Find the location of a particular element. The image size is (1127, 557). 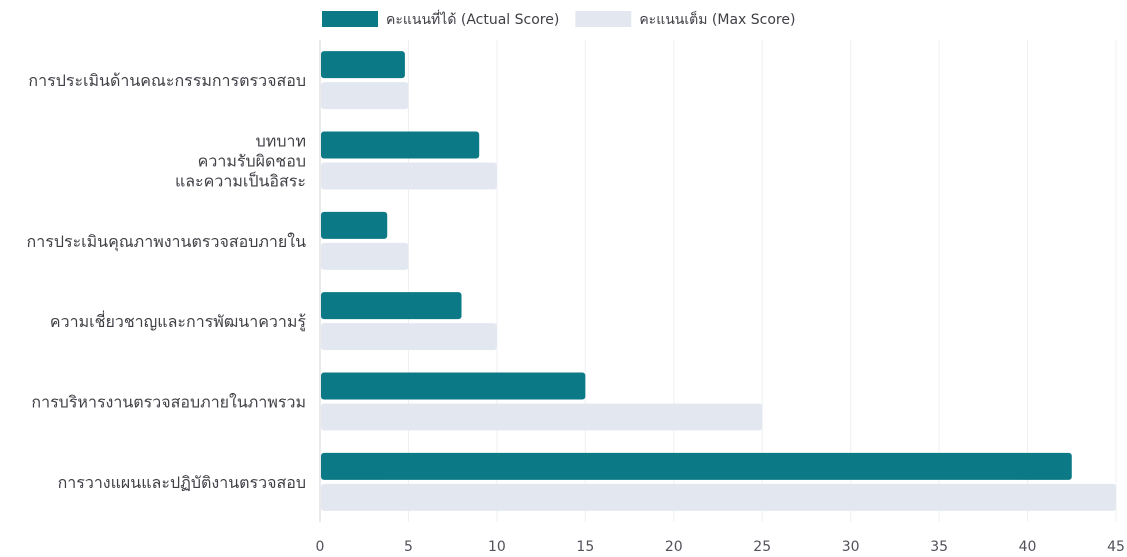

category-label: ความเชี่ยวชาญและการพัฒนาความรู้ is located at coordinates (178, 321).